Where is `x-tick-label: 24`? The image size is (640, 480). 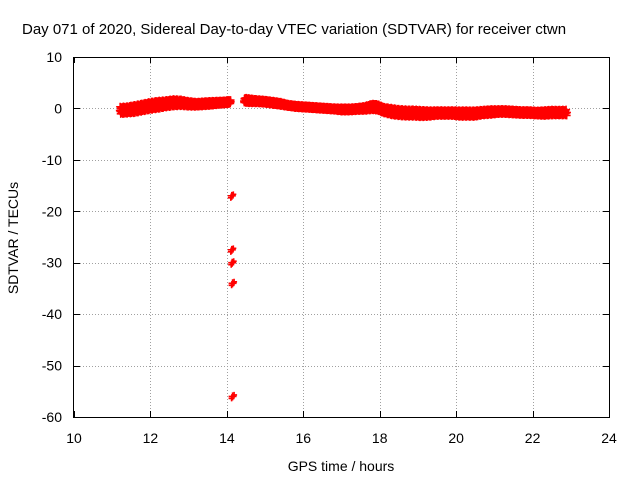
x-tick-label: 24 is located at coordinates (609, 438).